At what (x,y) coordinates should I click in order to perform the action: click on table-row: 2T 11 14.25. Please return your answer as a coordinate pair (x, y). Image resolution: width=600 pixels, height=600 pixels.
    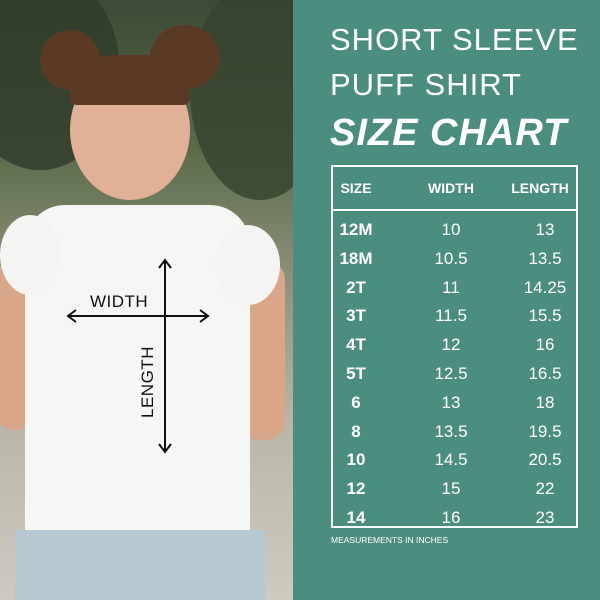
    Looking at the image, I should click on (454, 292).